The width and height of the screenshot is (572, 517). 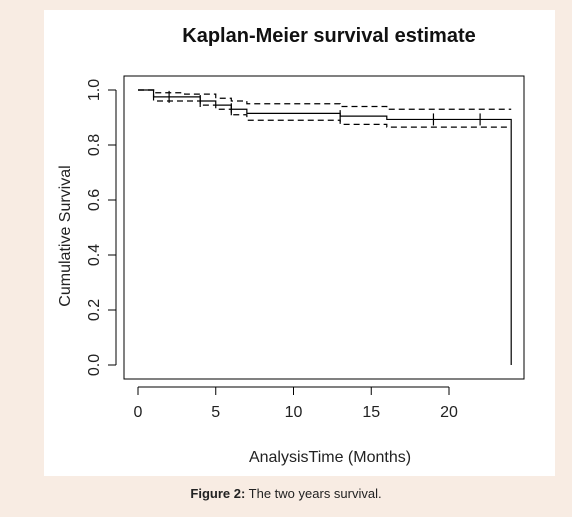 I want to click on y-tick-label: 0.2, so click(x=94, y=310).